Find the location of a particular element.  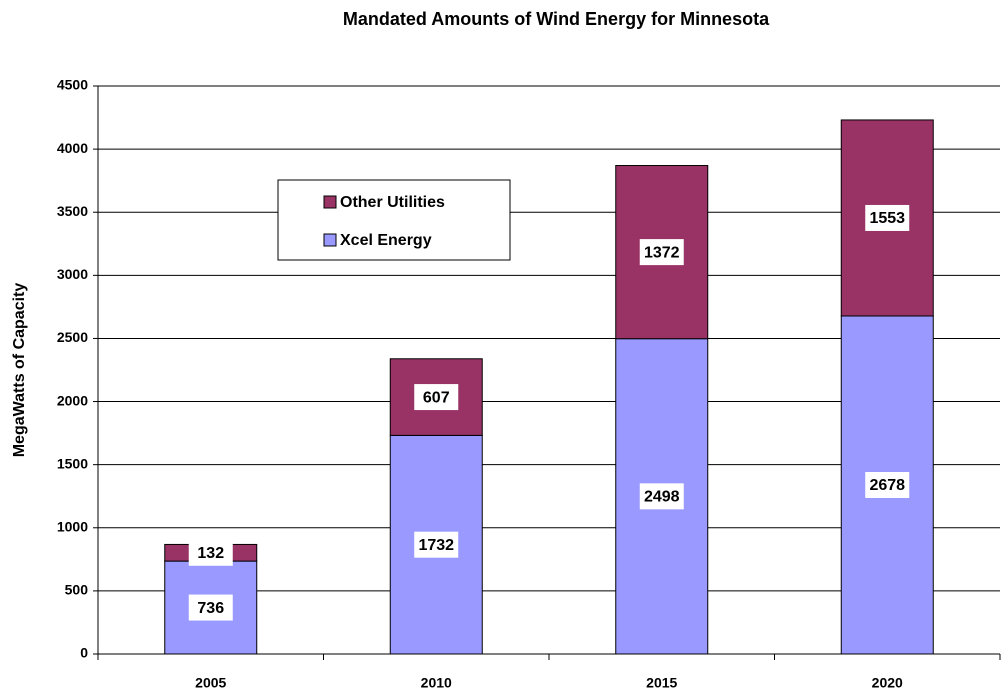

data-label: 736 is located at coordinates (210, 608).